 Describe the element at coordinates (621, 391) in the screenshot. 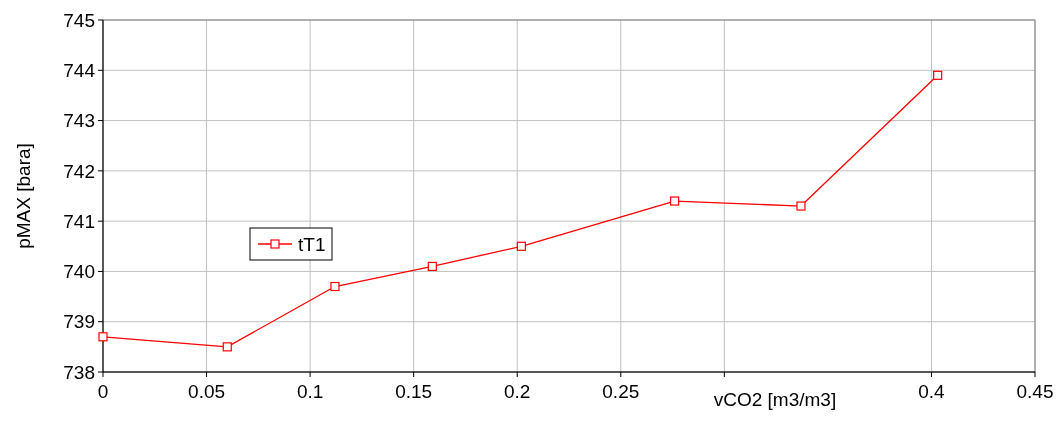

I see `x-tick-label: 0.25` at that location.